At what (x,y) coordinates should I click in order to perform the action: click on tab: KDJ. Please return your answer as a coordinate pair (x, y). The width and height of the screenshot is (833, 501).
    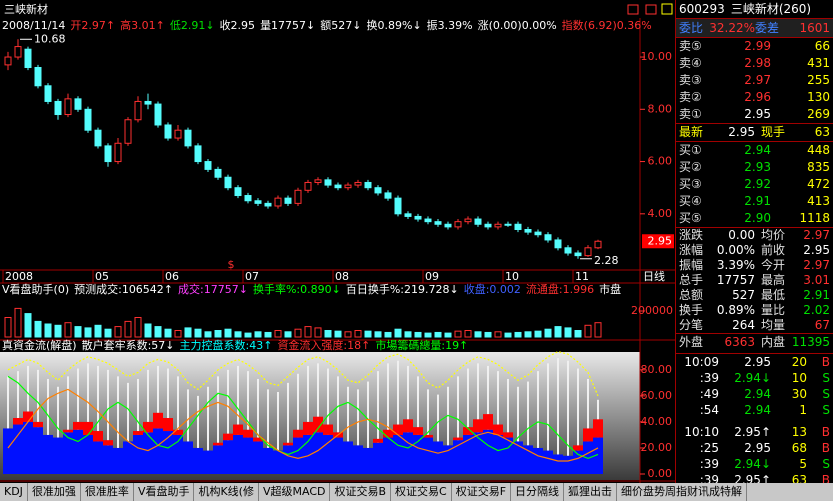
    Looking at the image, I should click on (14, 492).